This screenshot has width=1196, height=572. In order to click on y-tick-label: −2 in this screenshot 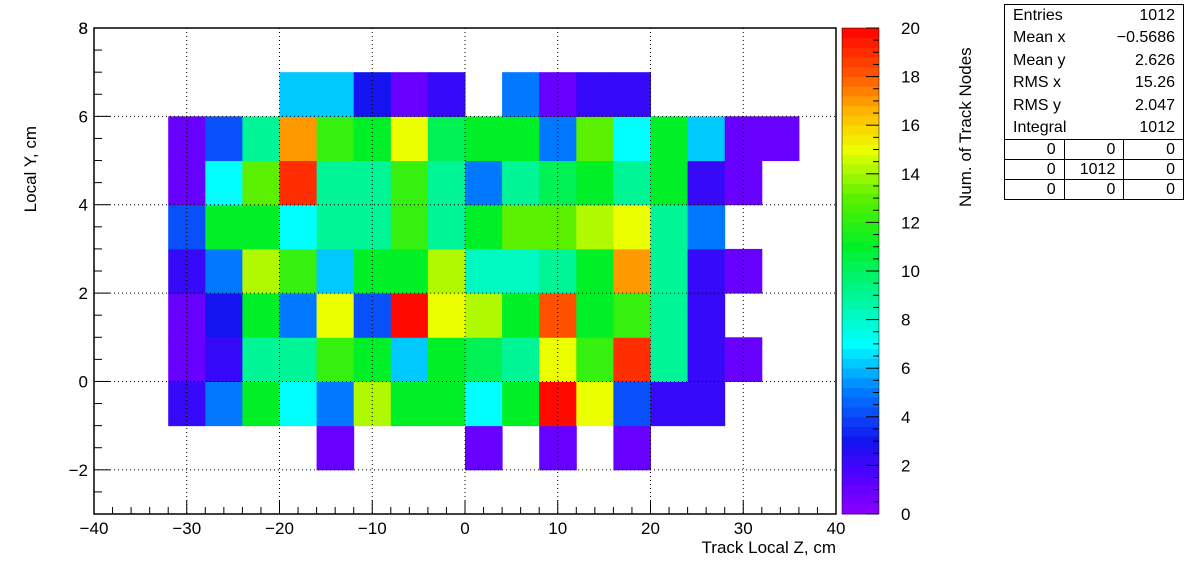, I will do `click(78, 470)`.